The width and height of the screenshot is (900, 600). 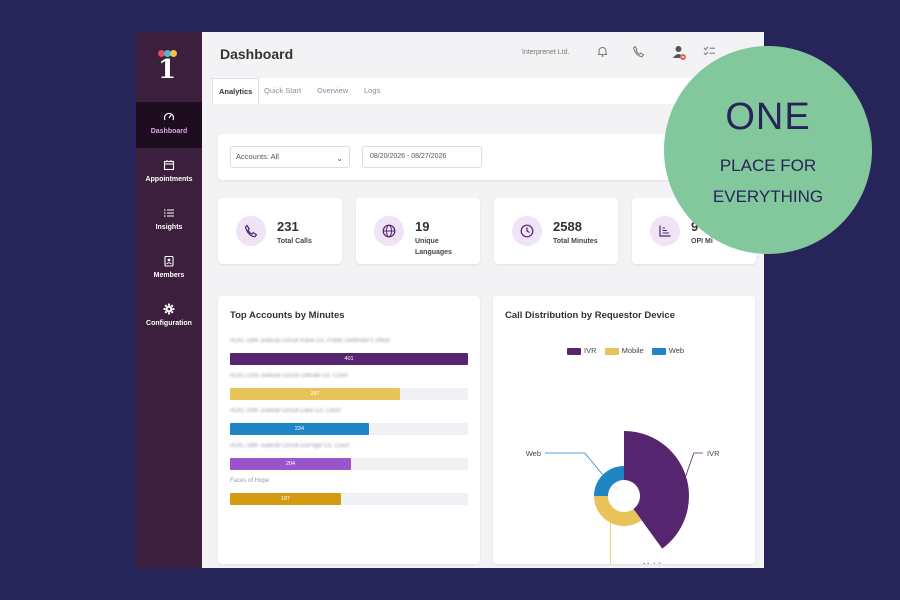 What do you see at coordinates (567, 226) in the screenshot?
I see `stat-value: 2588` at bounding box center [567, 226].